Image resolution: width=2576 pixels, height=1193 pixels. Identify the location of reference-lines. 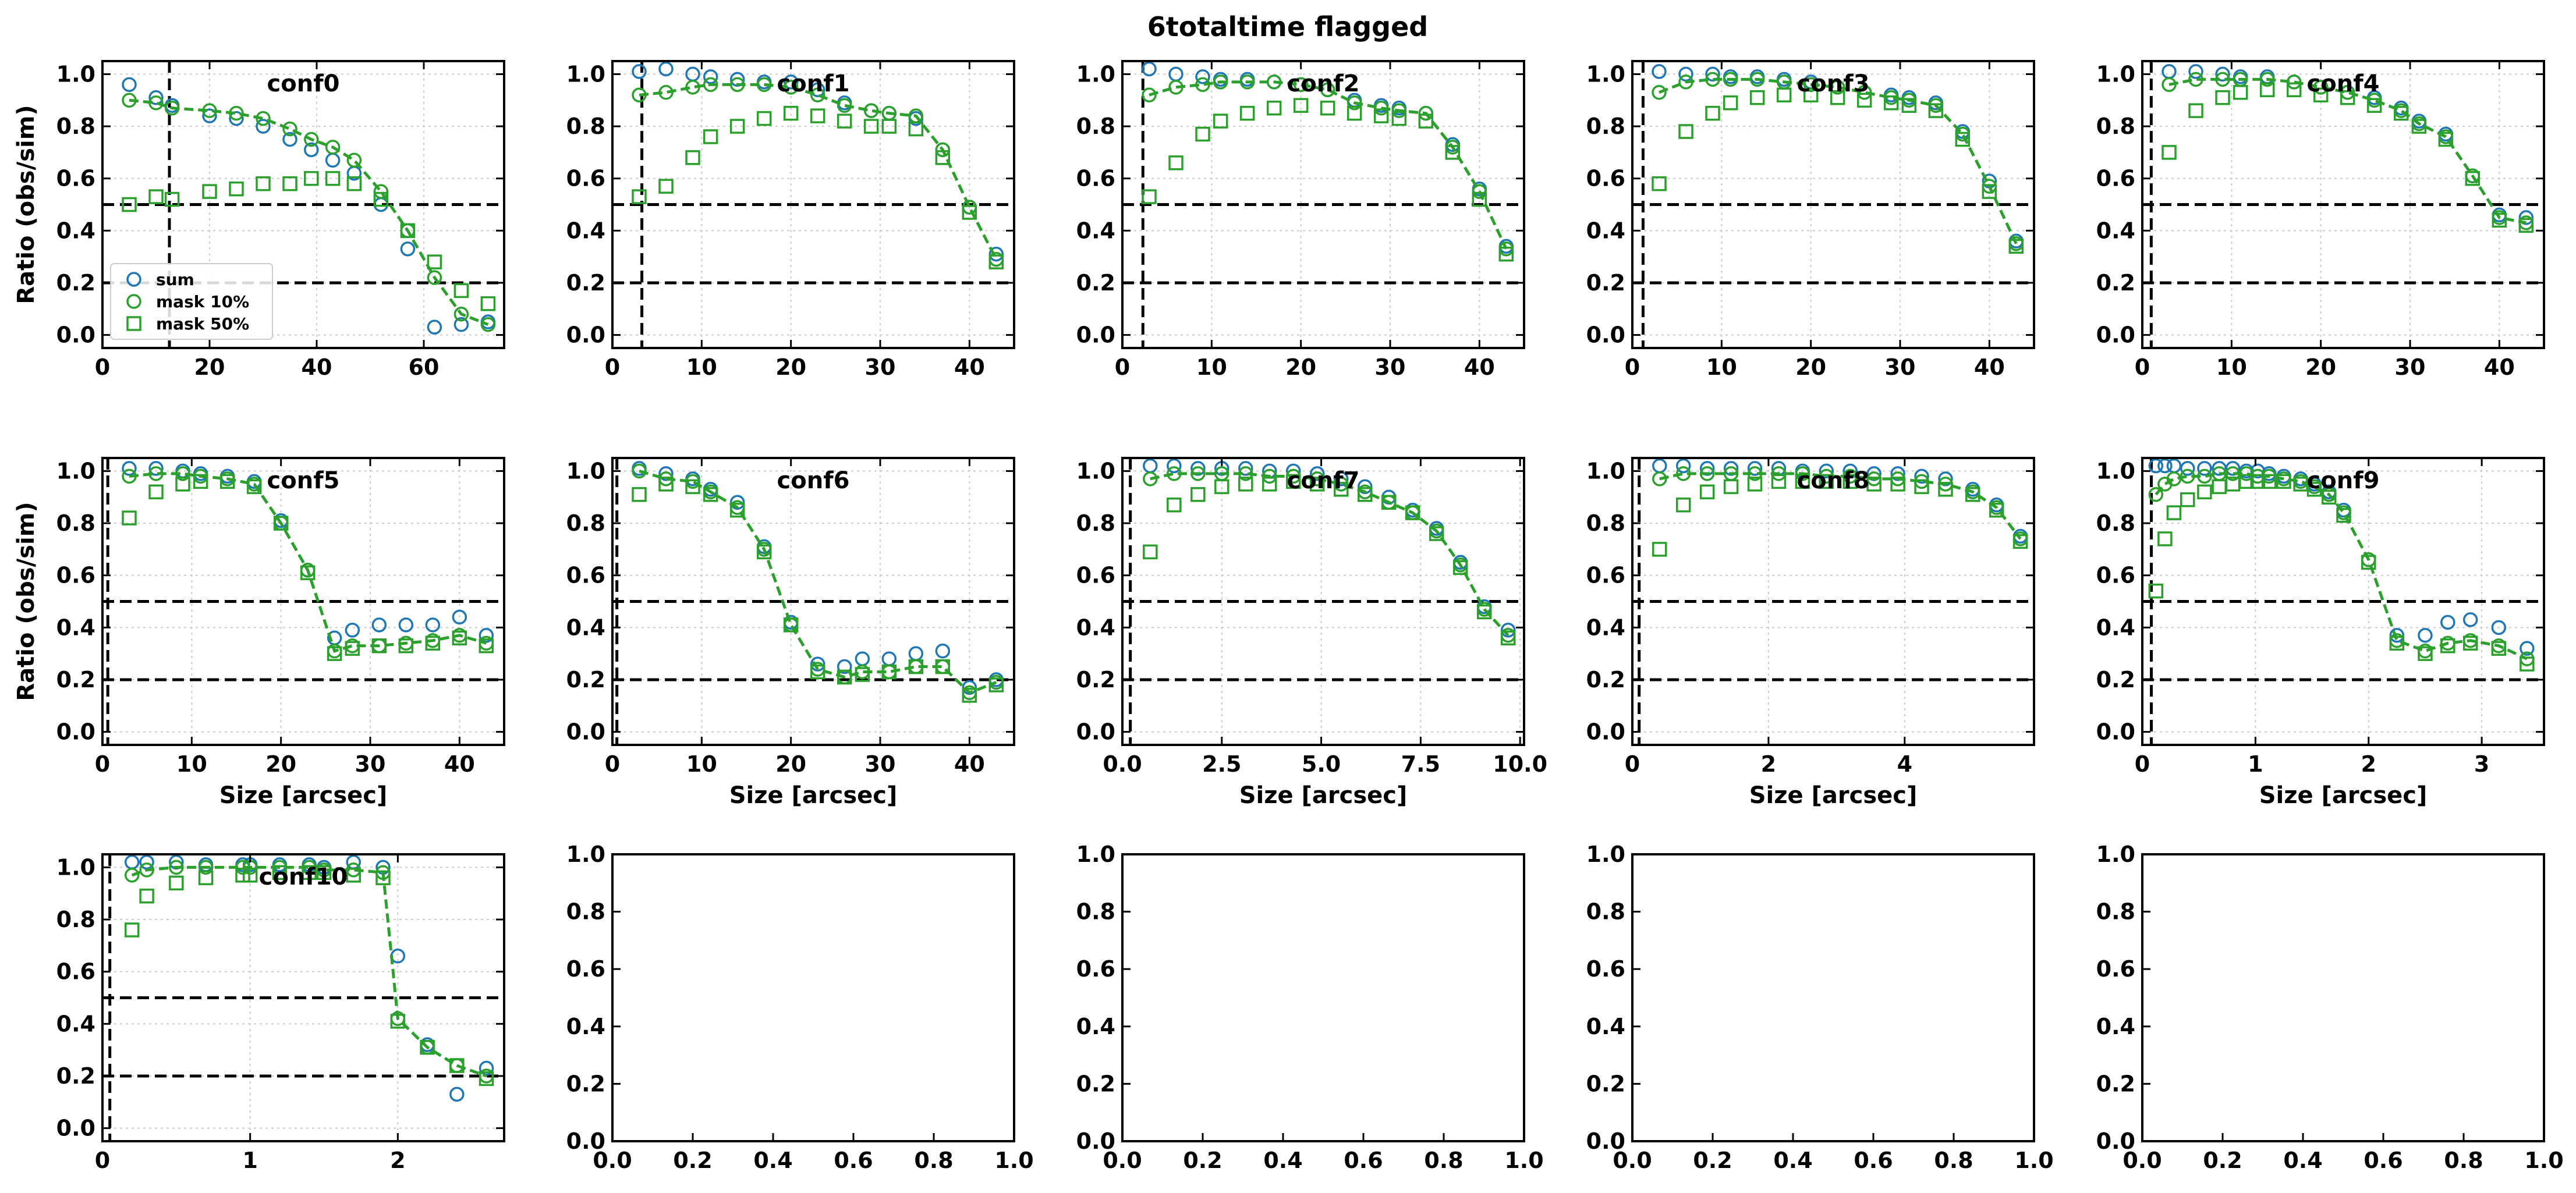
(1323, 601).